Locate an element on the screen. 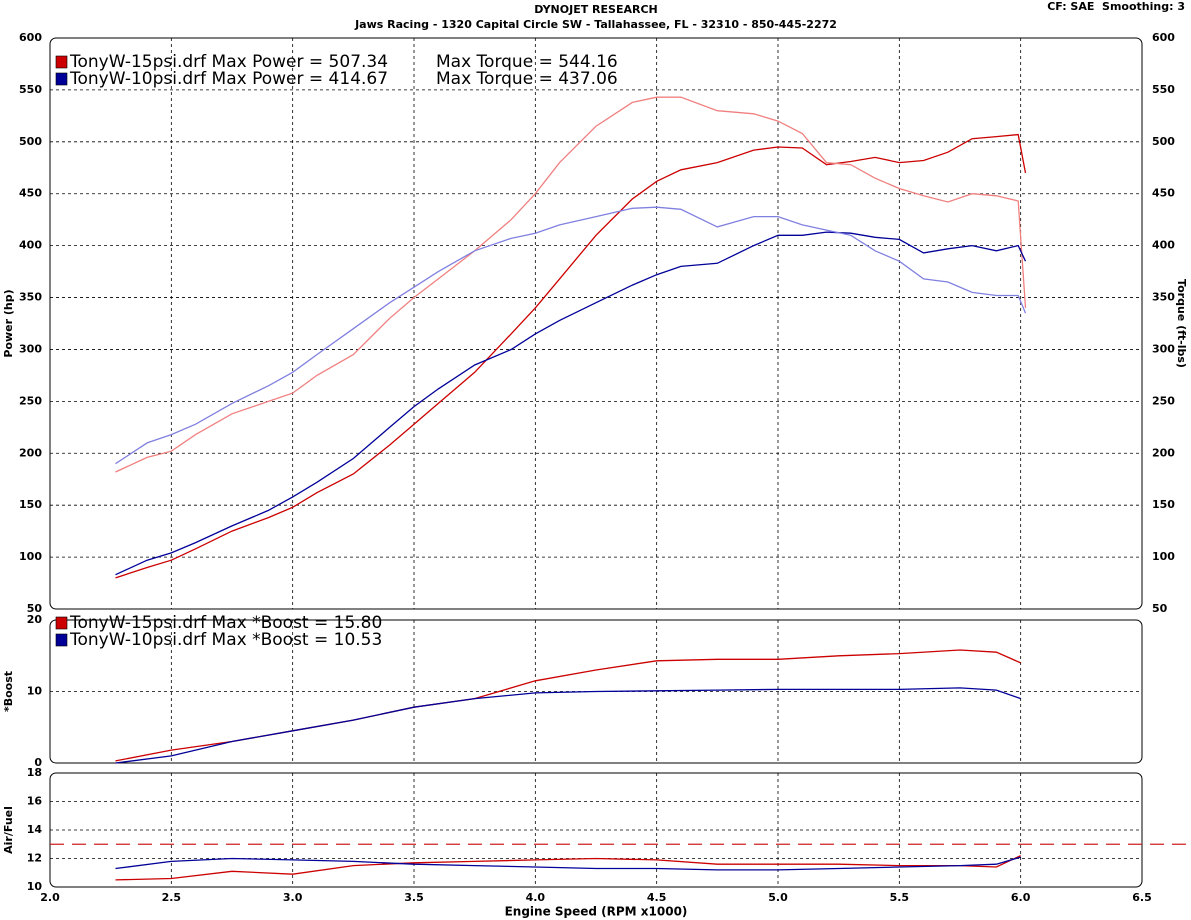 This screenshot has height=920, width=1191. y2-tick-label: 100 is located at coordinates (1163, 556).